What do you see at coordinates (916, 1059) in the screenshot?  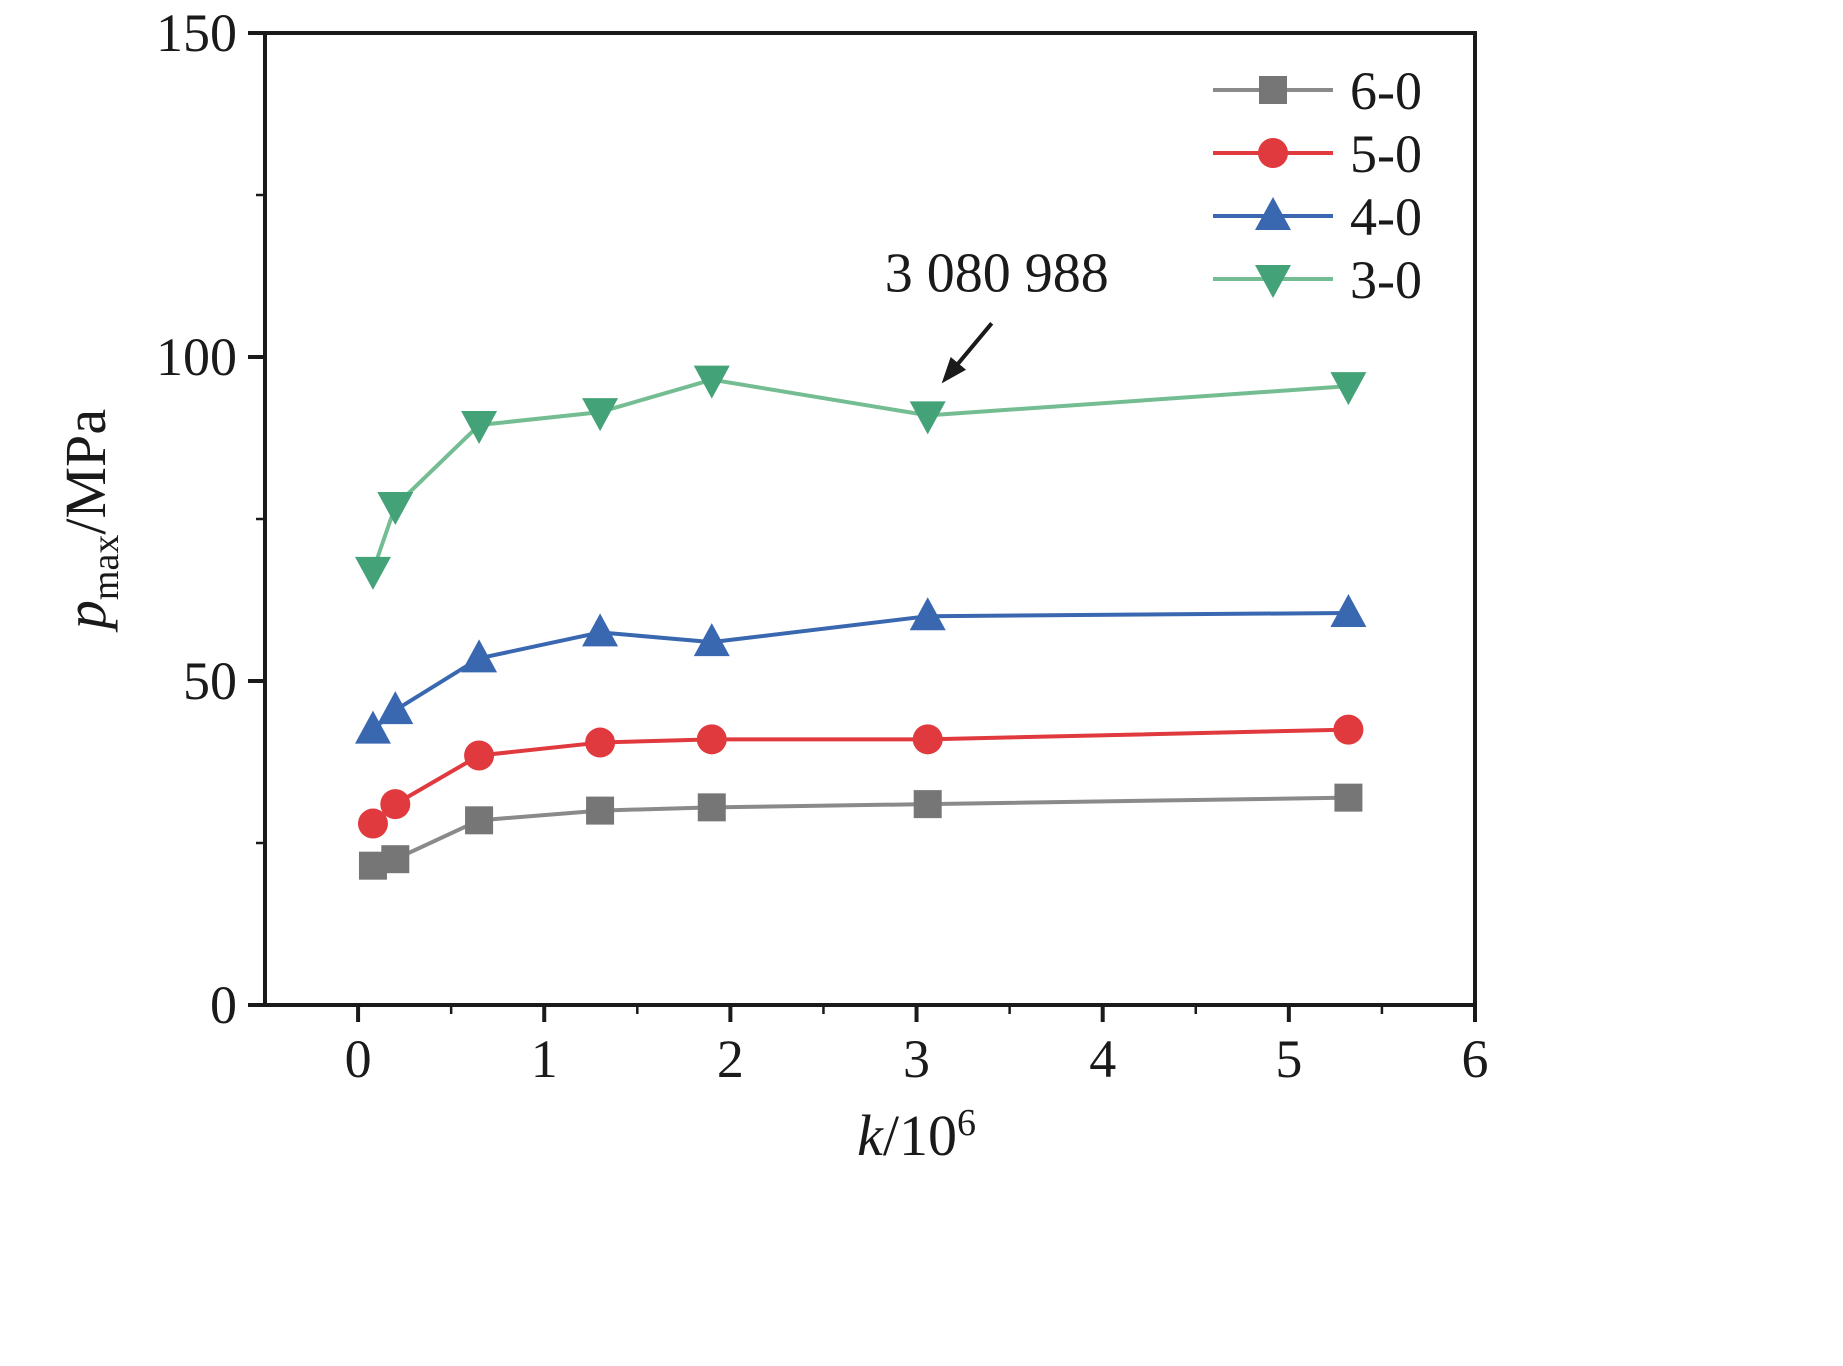 I see `x-tick-label: 3` at bounding box center [916, 1059].